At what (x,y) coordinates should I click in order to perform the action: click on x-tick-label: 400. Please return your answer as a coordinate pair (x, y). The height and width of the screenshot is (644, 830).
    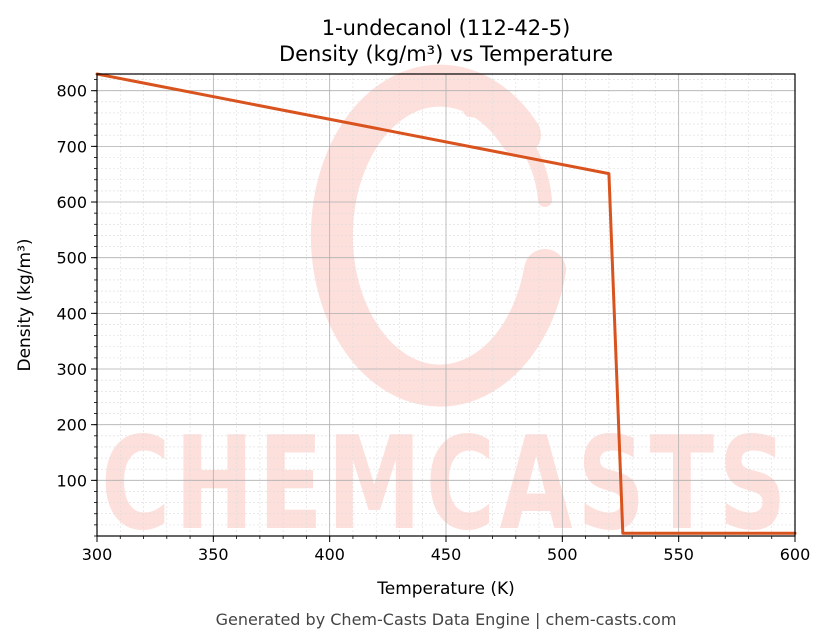
    Looking at the image, I should click on (329, 554).